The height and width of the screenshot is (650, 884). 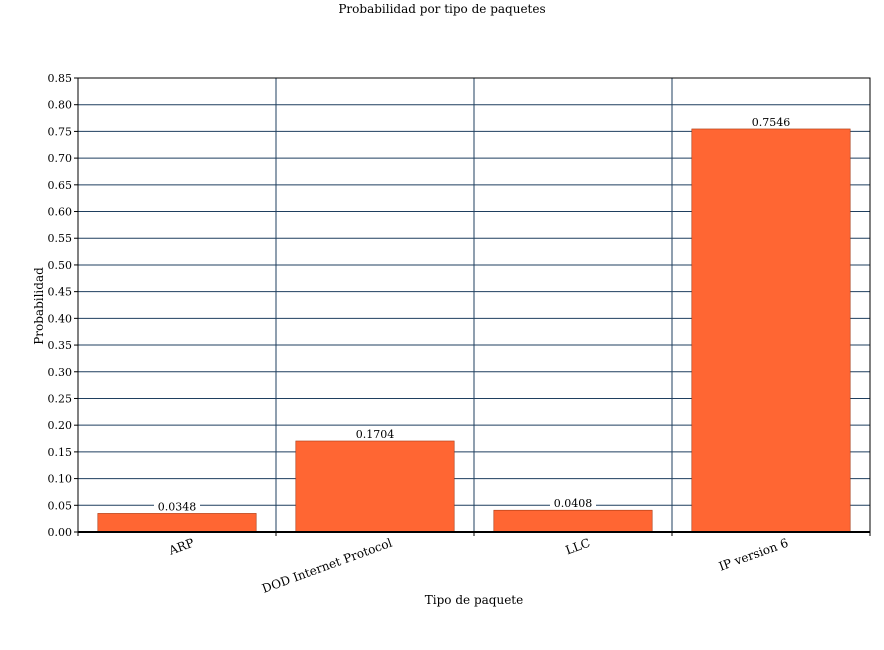 I want to click on value-label: 0.7546, so click(x=771, y=122).